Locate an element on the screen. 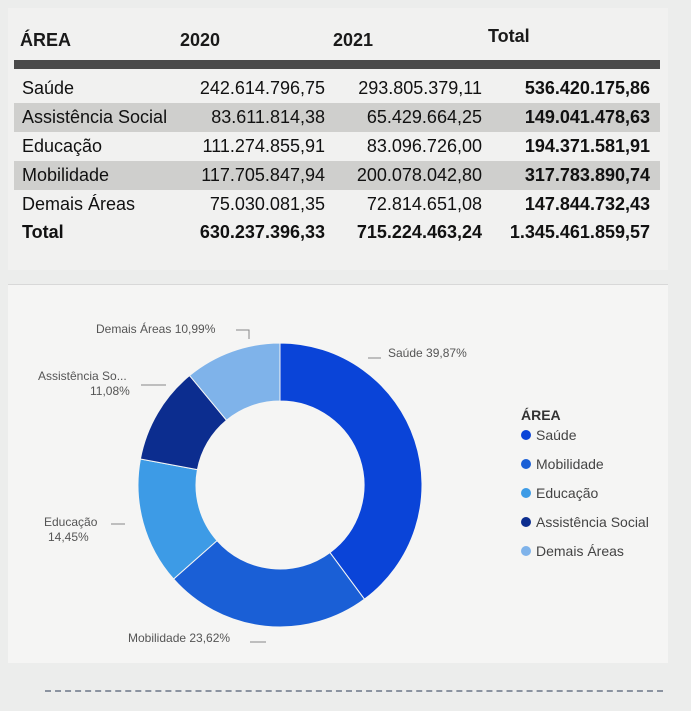  cell-2020: 83.611.814,38 is located at coordinates (268, 117).